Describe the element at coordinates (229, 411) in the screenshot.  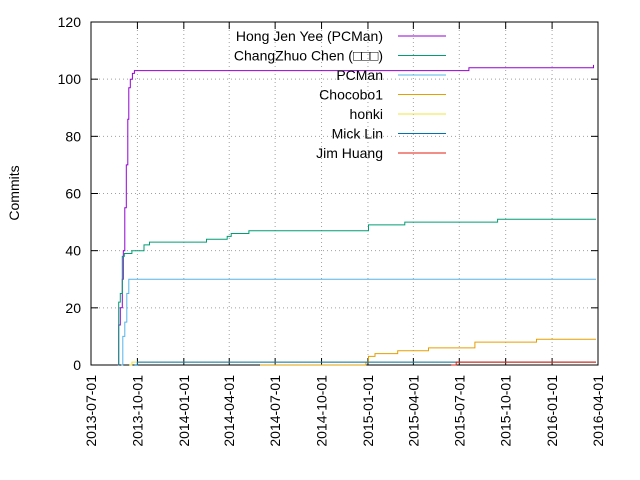
I see `x-tick-label: 2014-04-01` at that location.